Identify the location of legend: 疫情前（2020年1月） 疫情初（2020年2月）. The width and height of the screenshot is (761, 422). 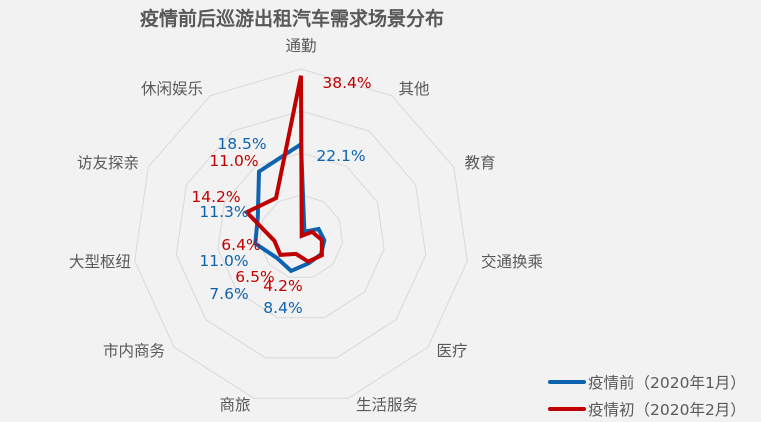
(647, 395).